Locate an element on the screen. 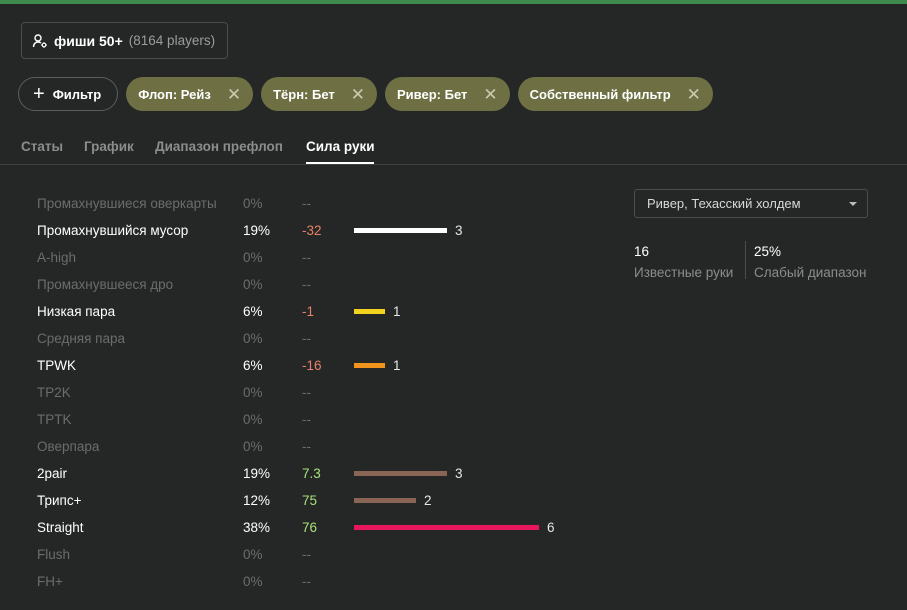 This screenshot has width=907, height=610. user-gear-icon is located at coordinates (39, 40).